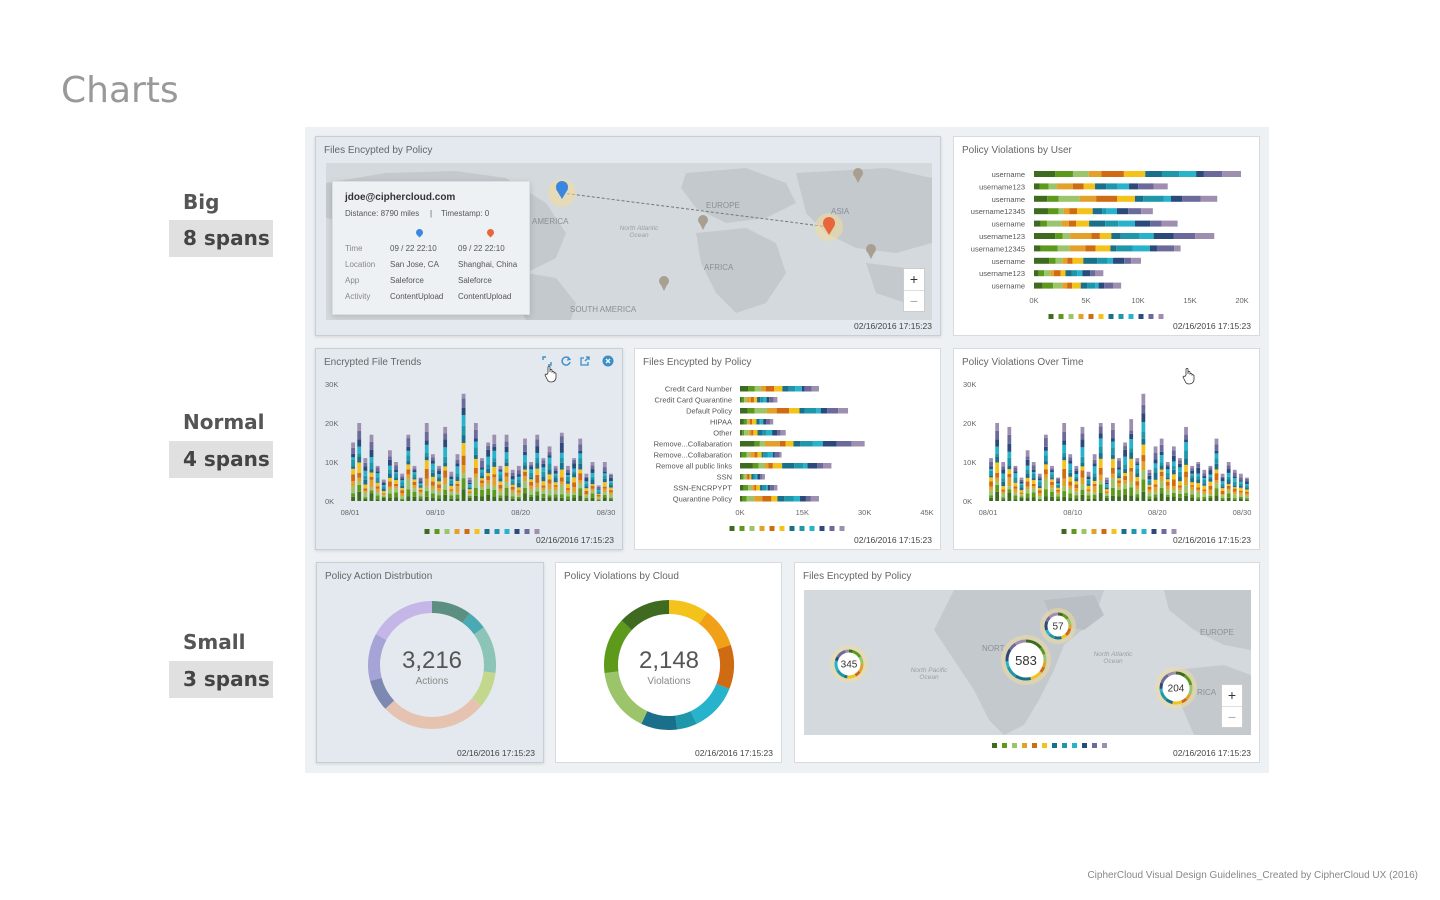  Describe the element at coordinates (639, 232) in the screenshot. I see `map-label-ocean: North Atlantic Ocean` at that location.